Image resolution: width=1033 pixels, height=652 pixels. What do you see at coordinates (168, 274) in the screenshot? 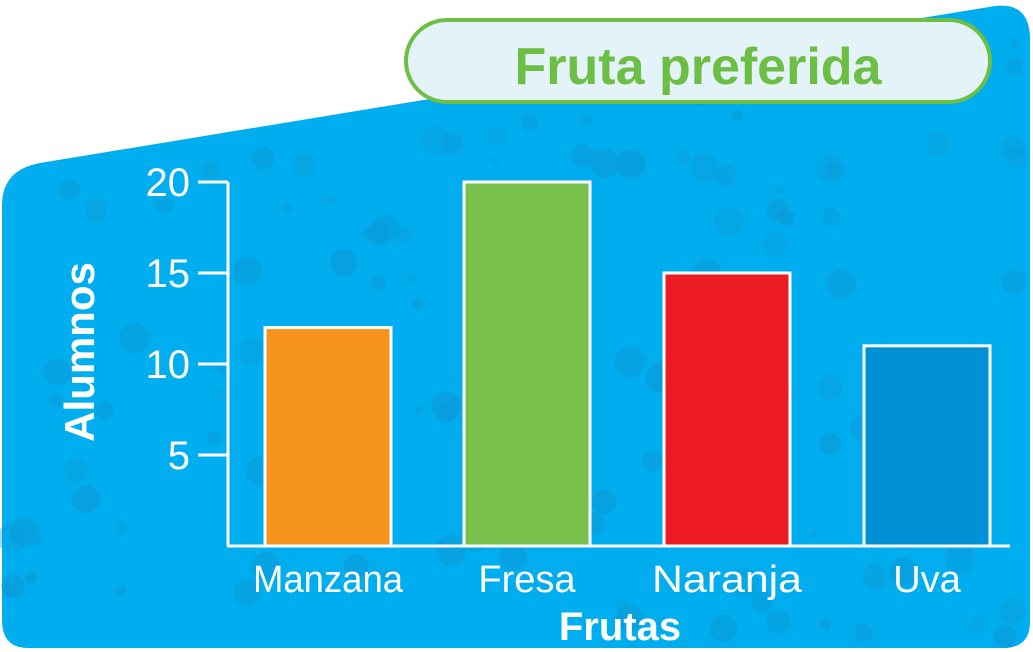
I see `y-tick-label: 15` at bounding box center [168, 274].